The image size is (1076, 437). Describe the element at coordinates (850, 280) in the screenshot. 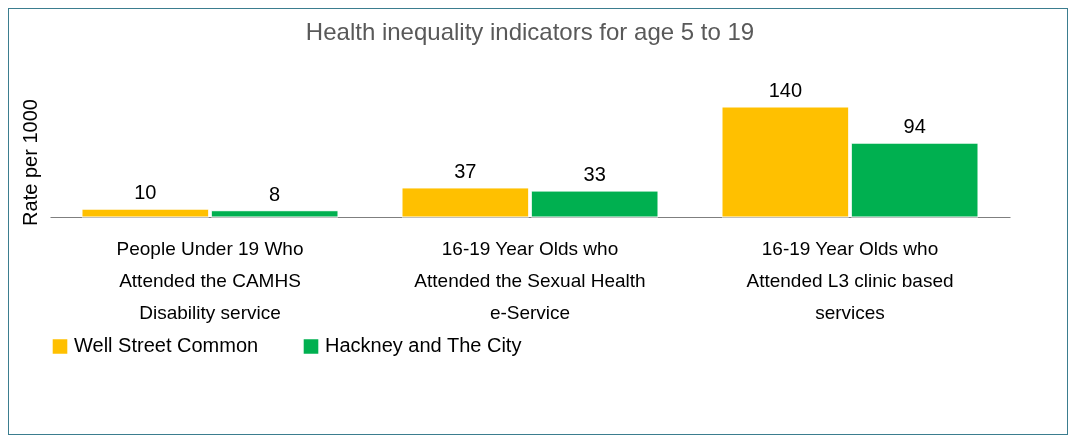

I see `x-tick-label: 16-19 Year Olds who Attended L3 clinic based services` at that location.